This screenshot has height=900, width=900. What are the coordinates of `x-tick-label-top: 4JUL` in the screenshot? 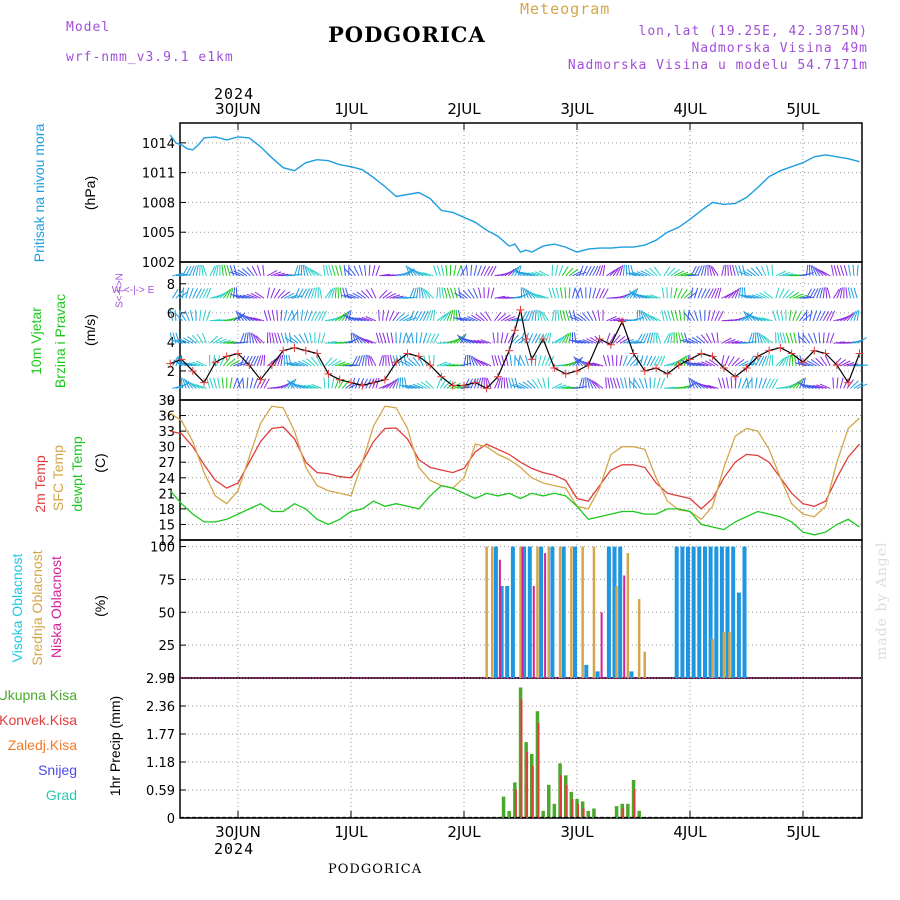 It's located at (690, 109).